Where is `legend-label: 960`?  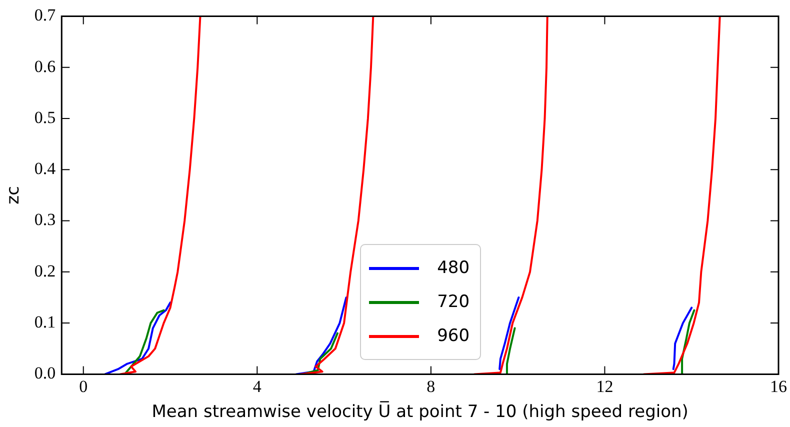
legend-label: 960 is located at coordinates (453, 336).